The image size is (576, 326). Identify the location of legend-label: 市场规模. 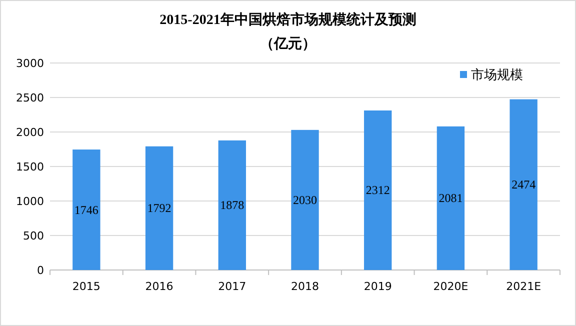
(497, 75).